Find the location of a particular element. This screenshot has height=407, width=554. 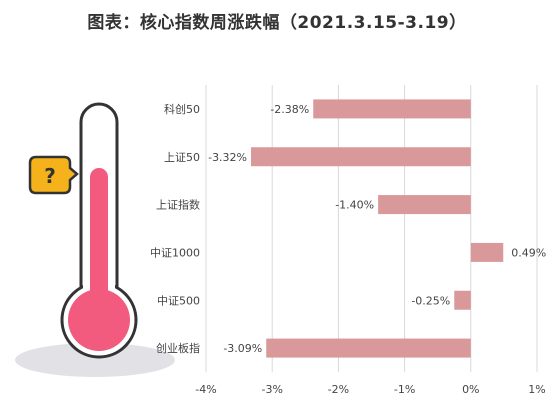

category-label: 创业板指 is located at coordinates (178, 348).